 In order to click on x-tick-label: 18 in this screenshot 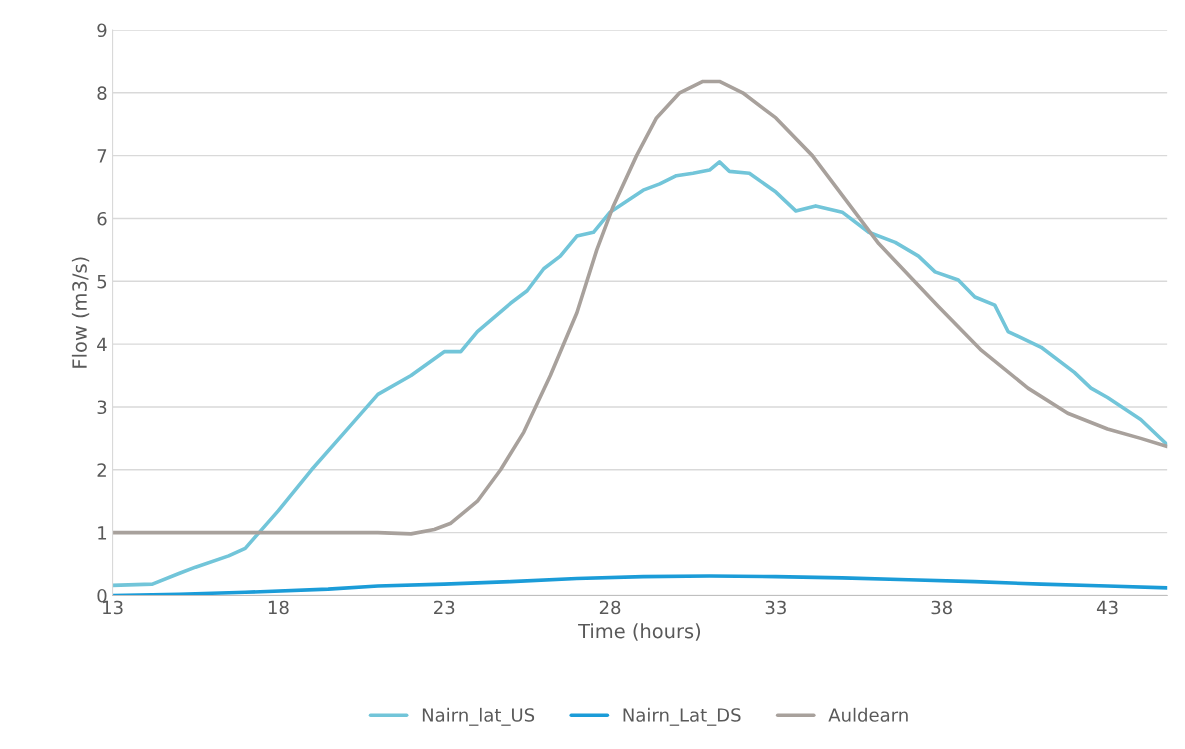, I will do `click(278, 607)`.